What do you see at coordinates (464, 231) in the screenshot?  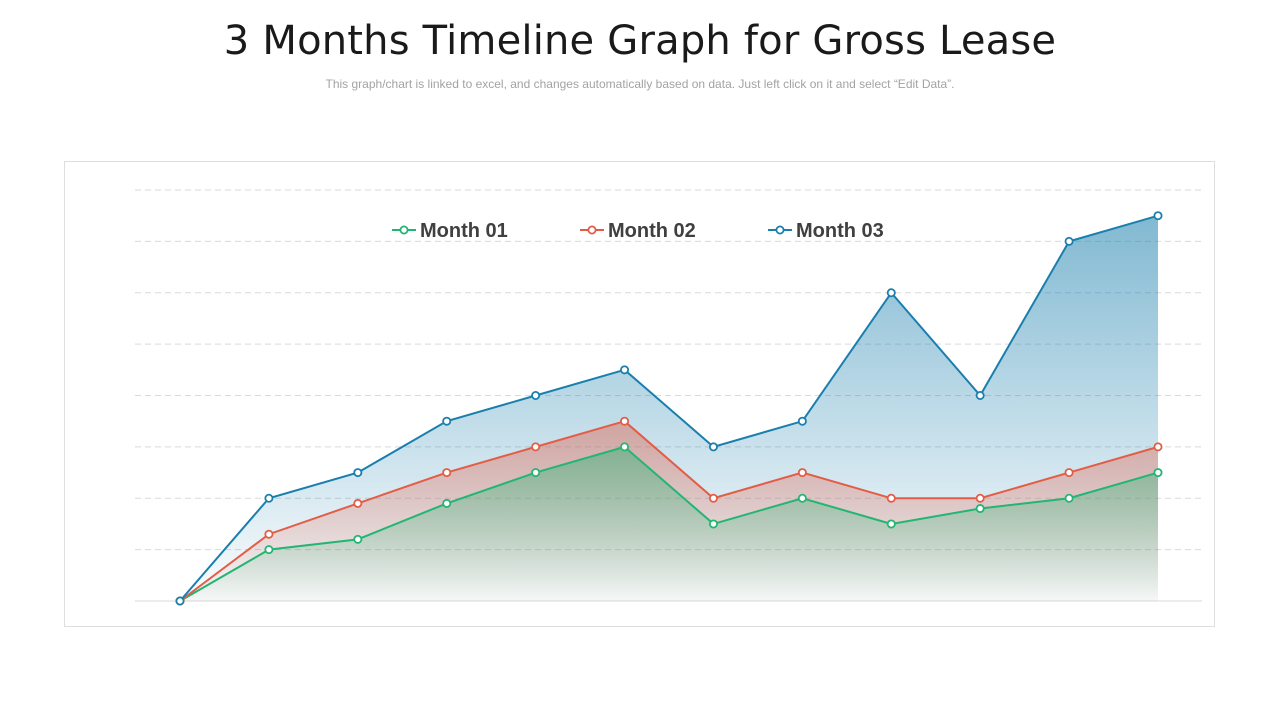 I see `legend-label: Month 01` at bounding box center [464, 231].